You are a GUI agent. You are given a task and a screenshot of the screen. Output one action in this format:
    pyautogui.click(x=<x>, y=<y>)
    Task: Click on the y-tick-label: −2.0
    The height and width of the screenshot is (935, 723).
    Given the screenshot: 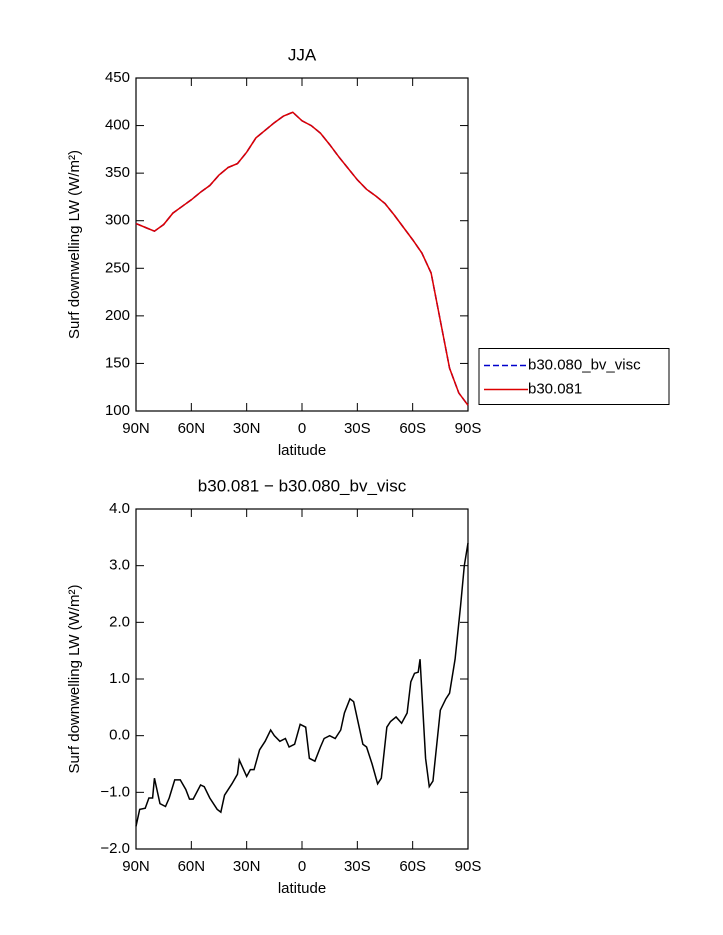 What is the action you would take?
    pyautogui.click(x=115, y=848)
    